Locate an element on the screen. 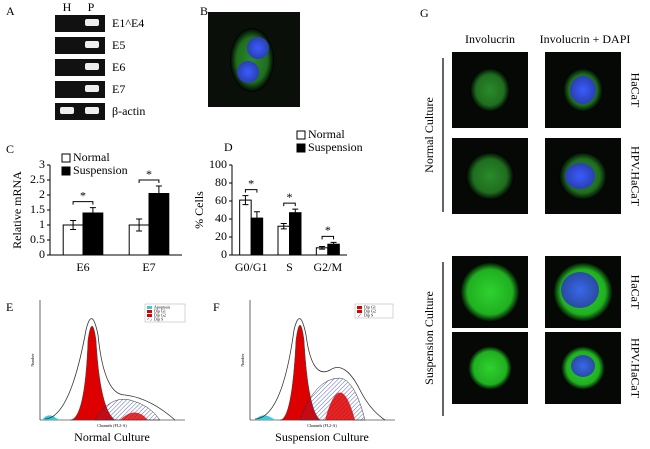  y-axis-label: Relative mRNA is located at coordinates (17, 210).